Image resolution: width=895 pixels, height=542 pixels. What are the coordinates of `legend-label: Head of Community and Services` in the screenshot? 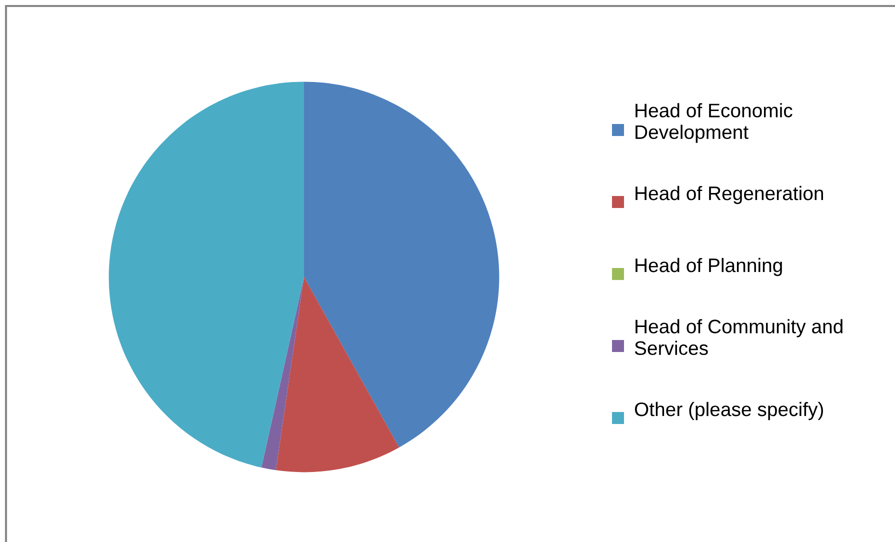 It's located at (738, 337).